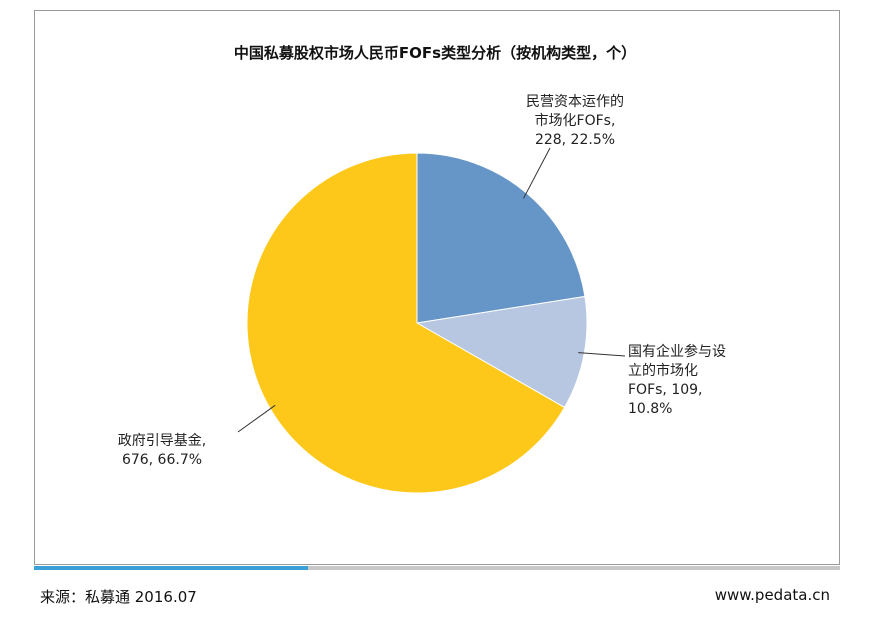  What do you see at coordinates (575, 140) in the screenshot?
I see `slice-label-line: 228, 22.5%` at bounding box center [575, 140].